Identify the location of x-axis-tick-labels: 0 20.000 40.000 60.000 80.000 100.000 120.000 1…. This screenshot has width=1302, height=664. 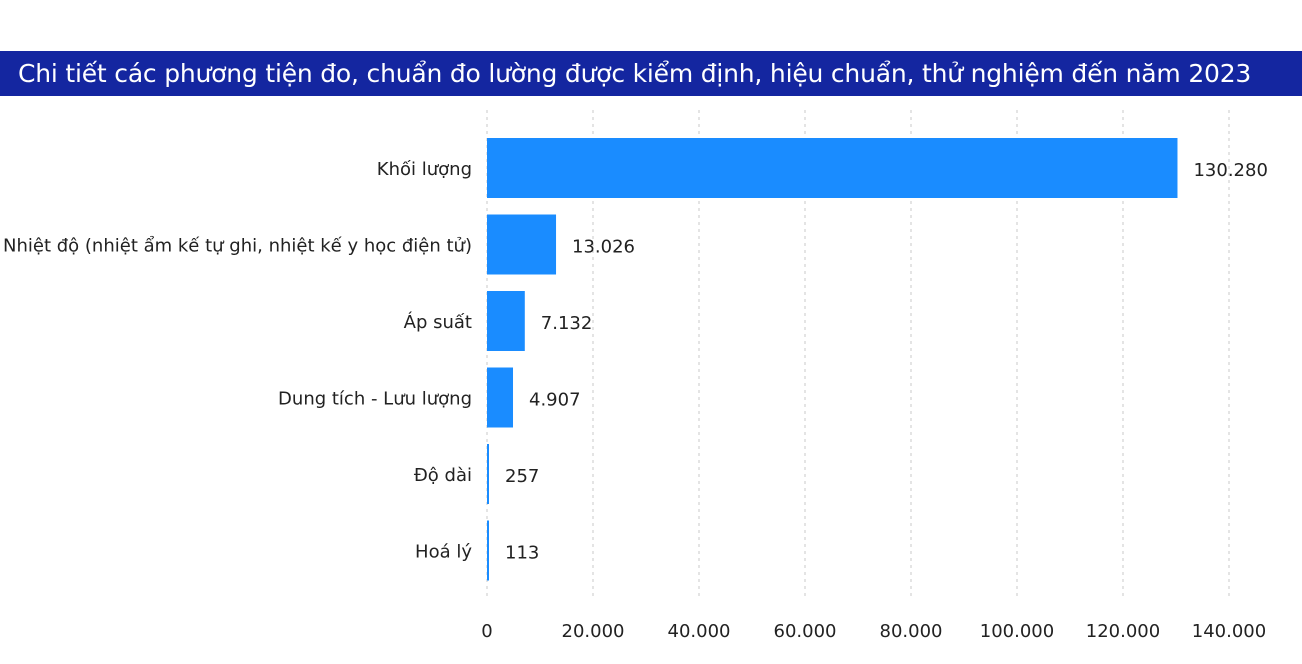
(873, 631).